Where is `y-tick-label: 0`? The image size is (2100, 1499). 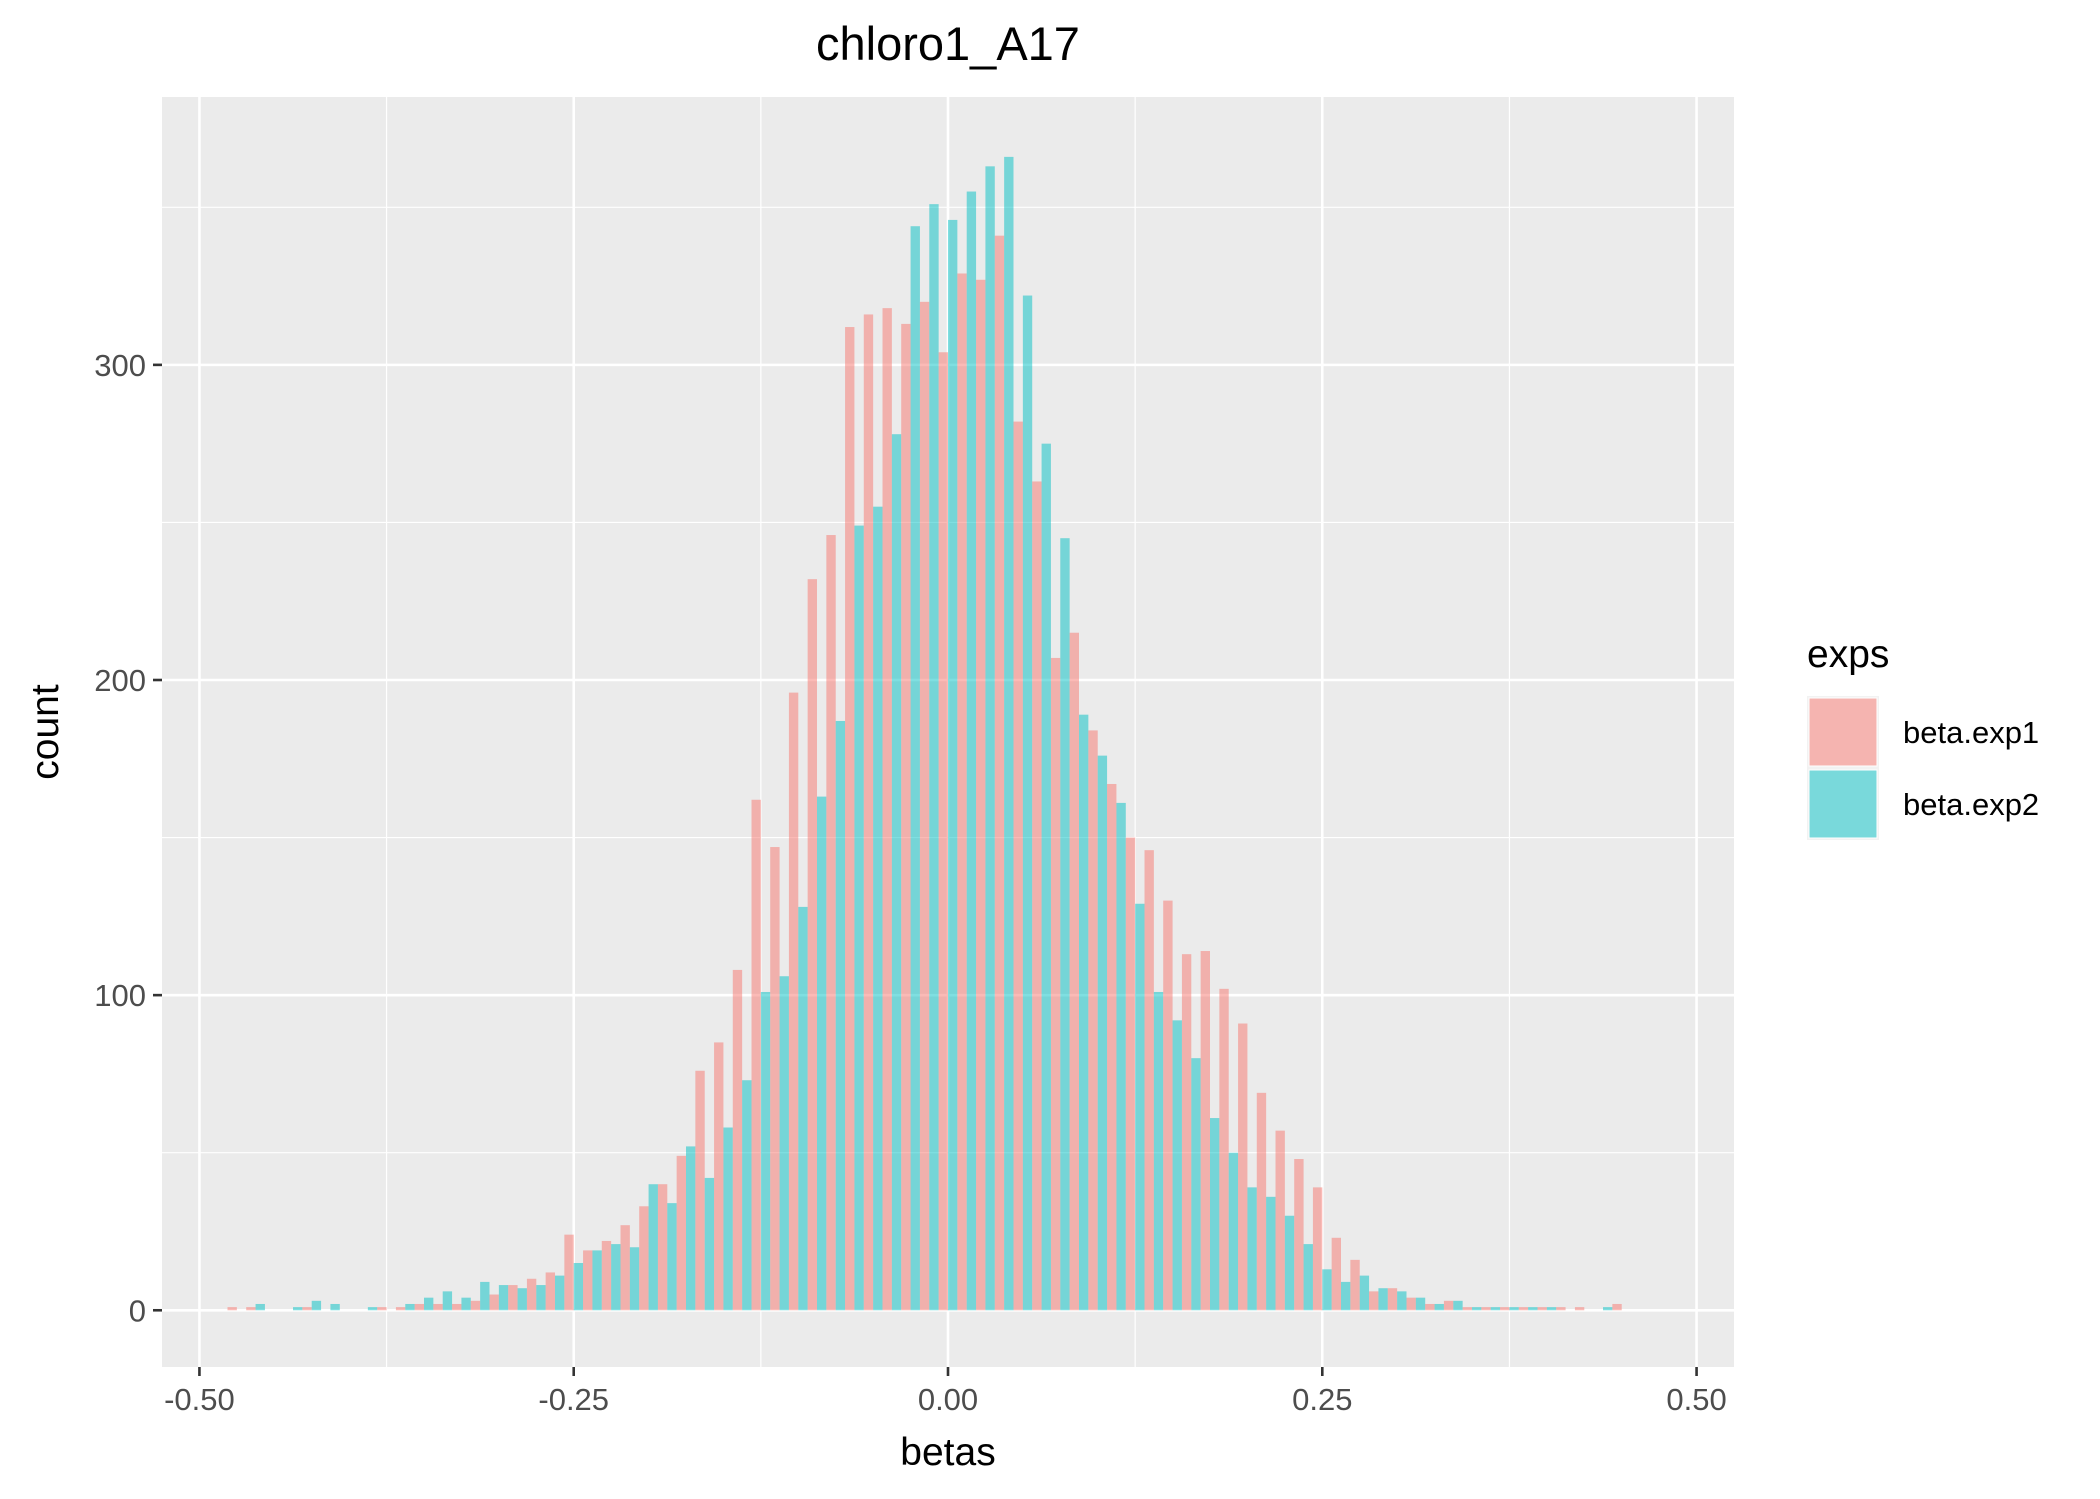
y-tick-label: 0 is located at coordinates (137, 1310).